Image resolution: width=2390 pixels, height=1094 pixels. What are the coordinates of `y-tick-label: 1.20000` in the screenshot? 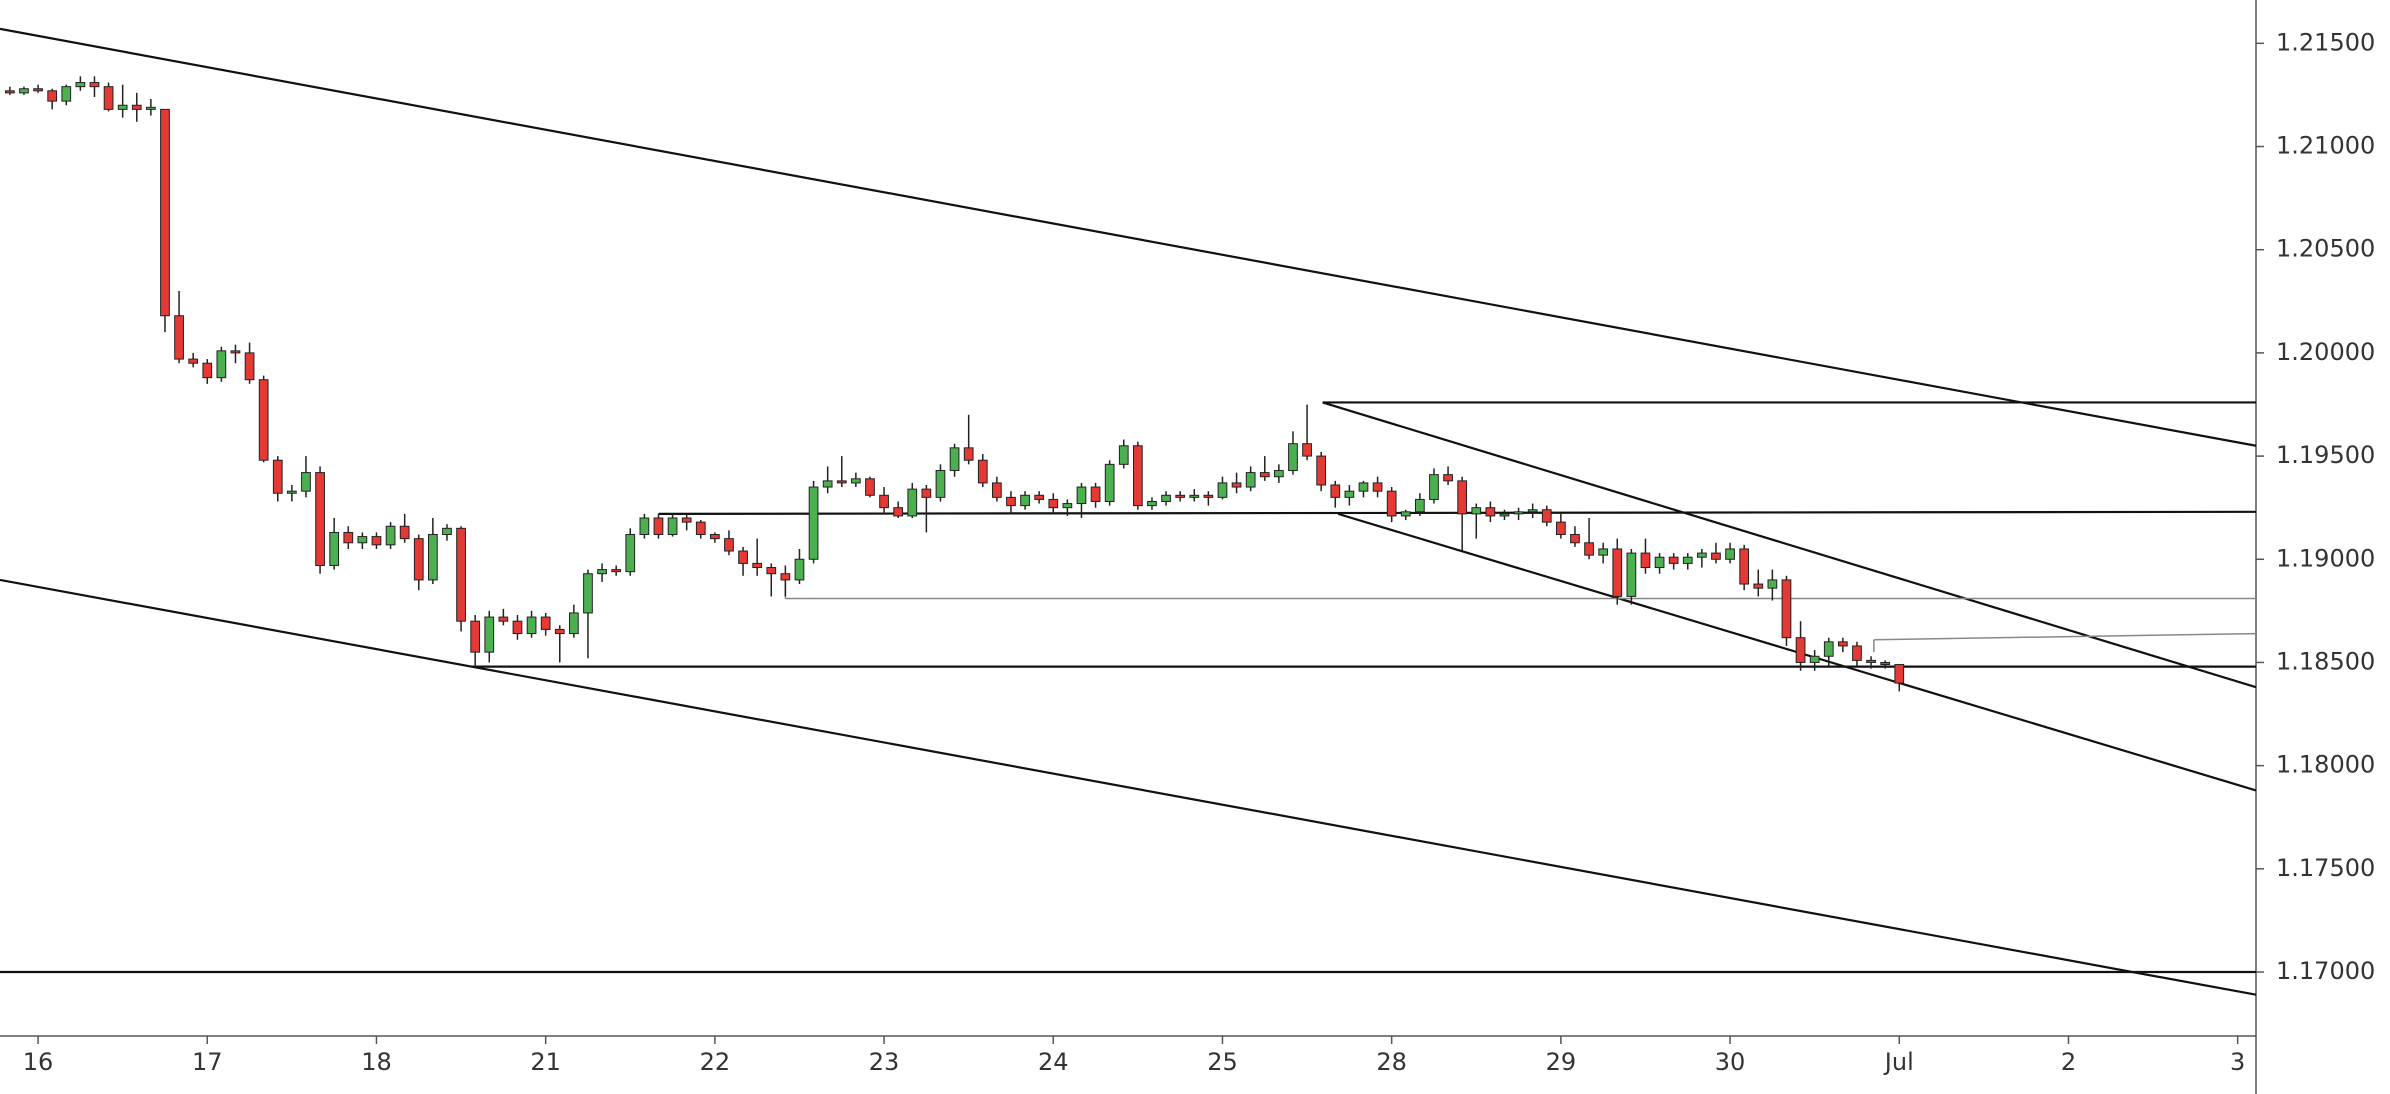 It's located at (2325, 352).